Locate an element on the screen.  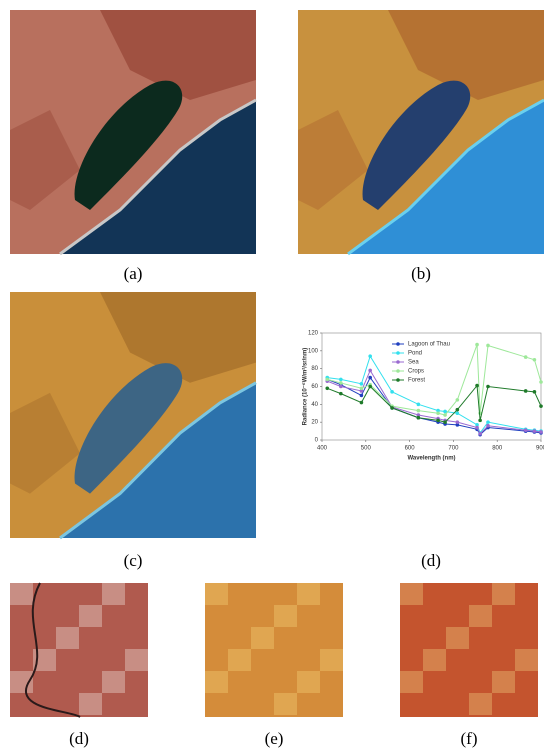
x-tick-label: 600 is located at coordinates (410, 449).